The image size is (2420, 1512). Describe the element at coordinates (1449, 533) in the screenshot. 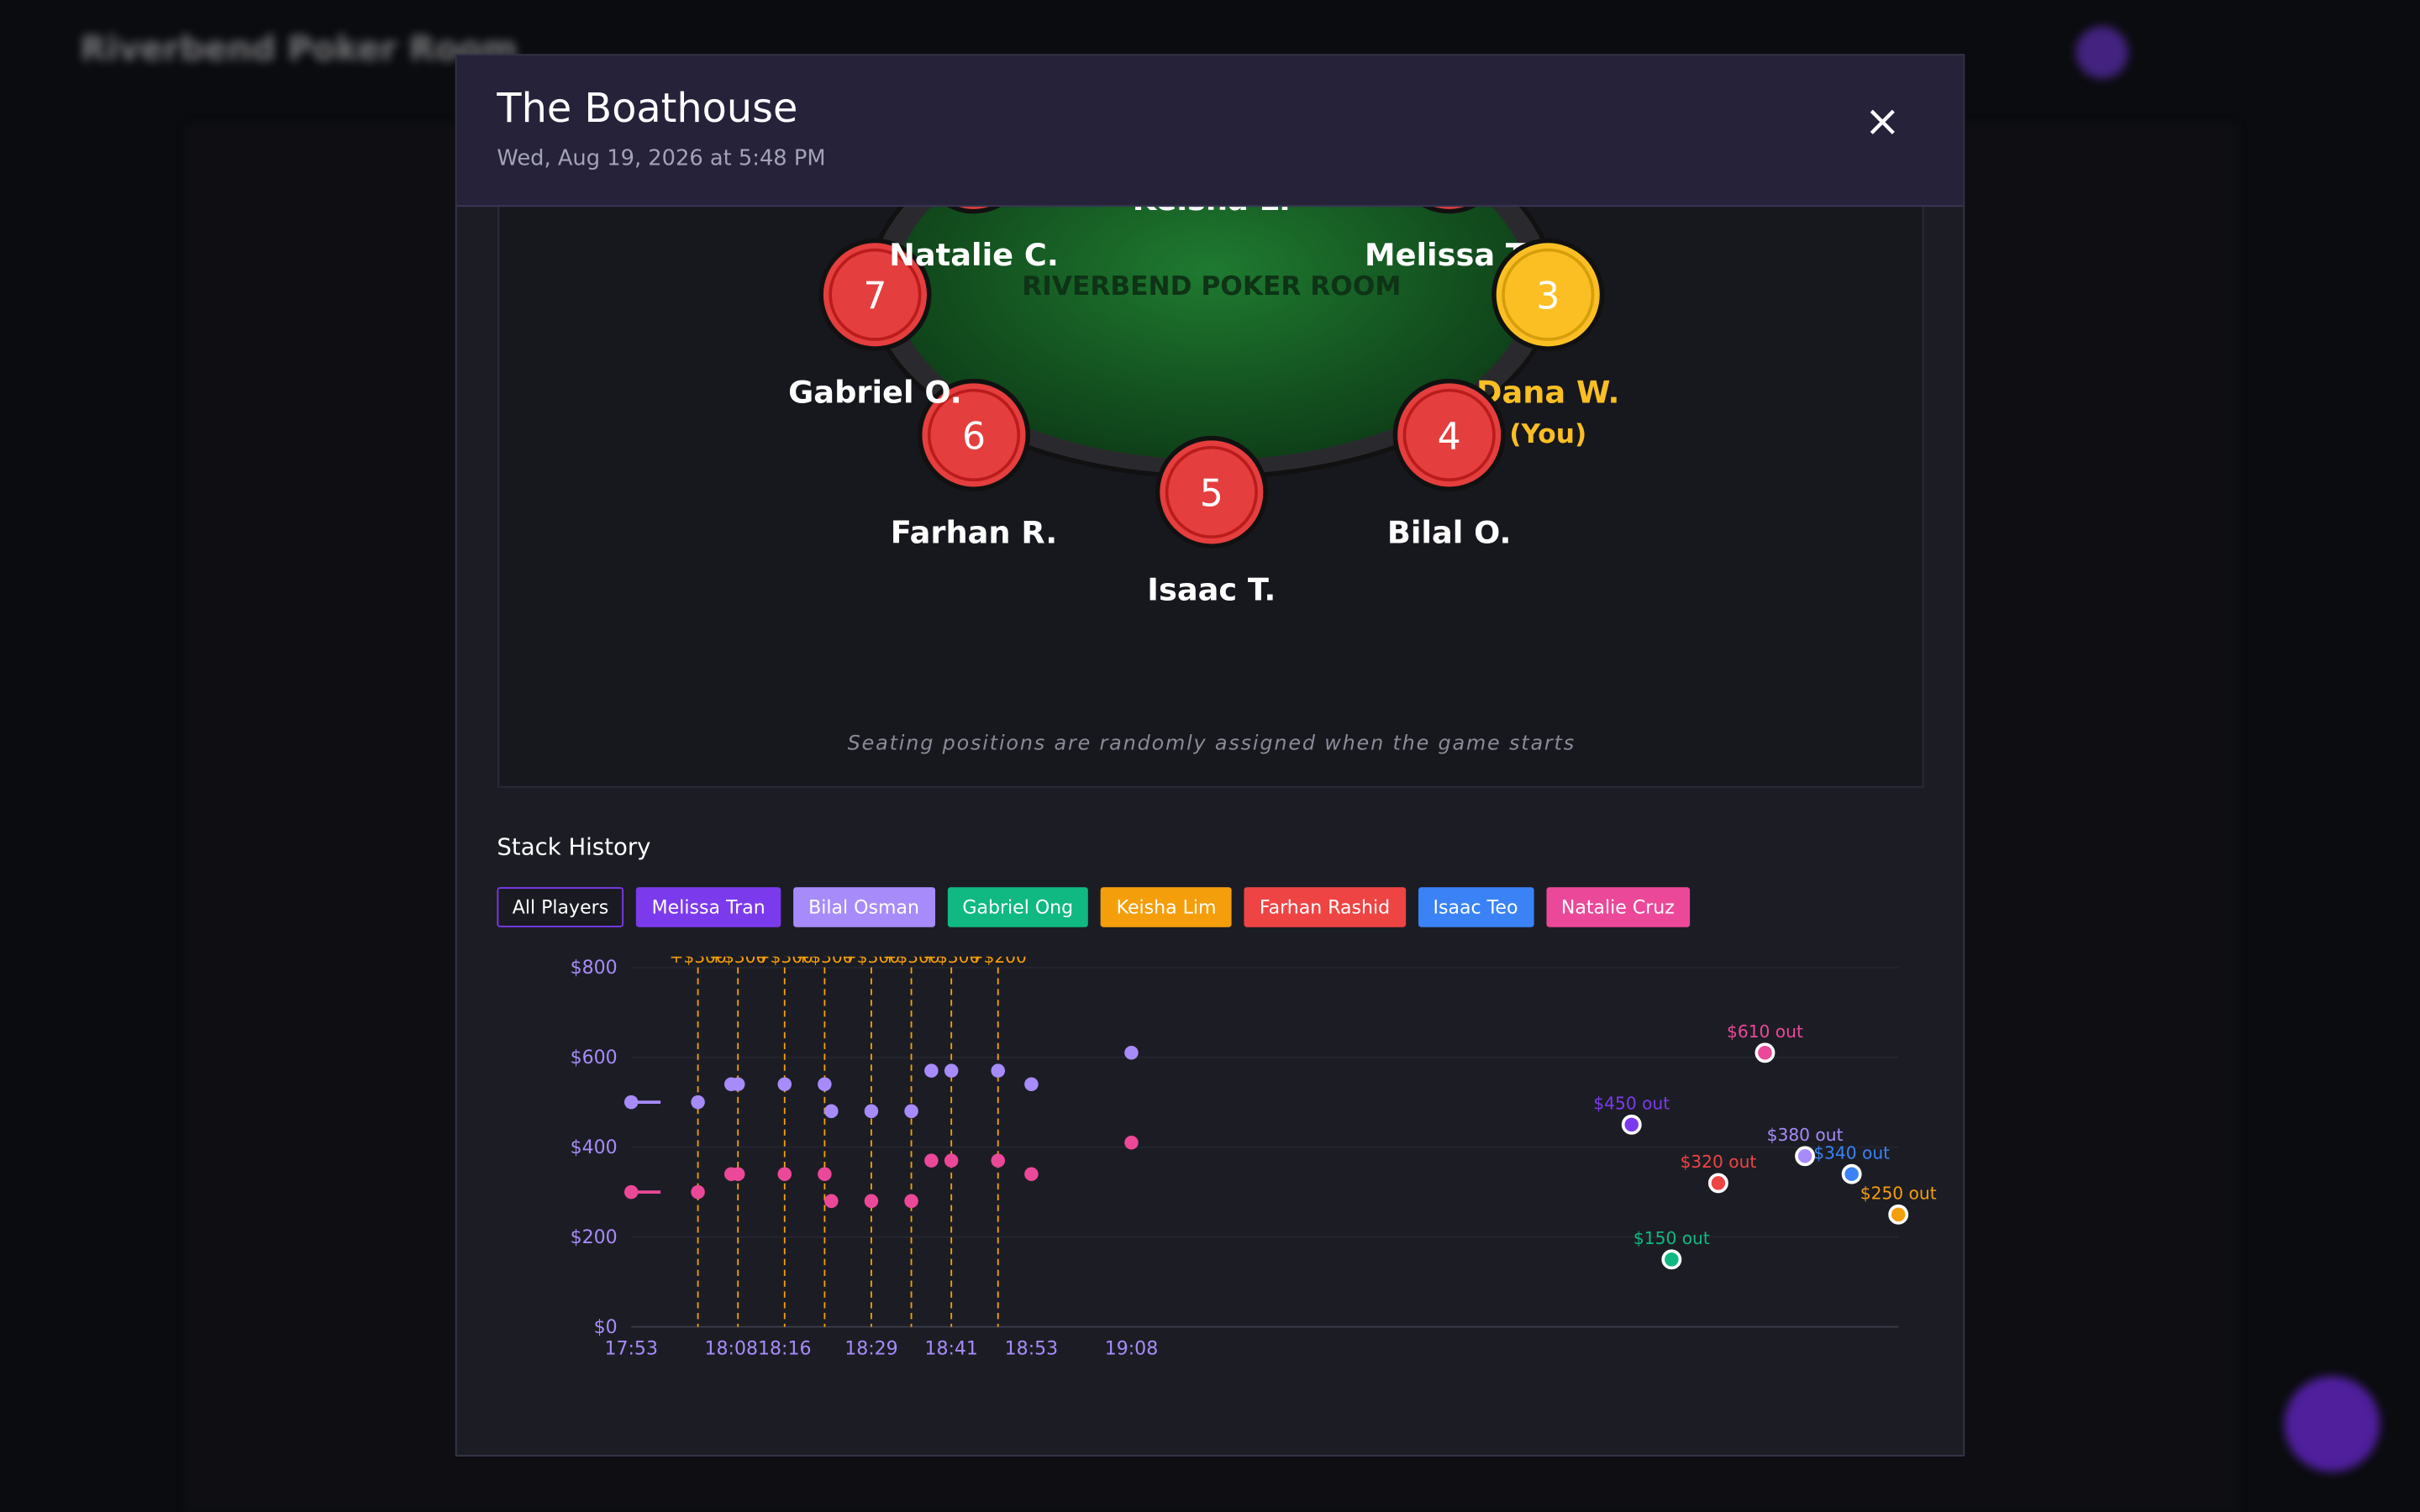

I see `seat-name: Bilal O.` at that location.